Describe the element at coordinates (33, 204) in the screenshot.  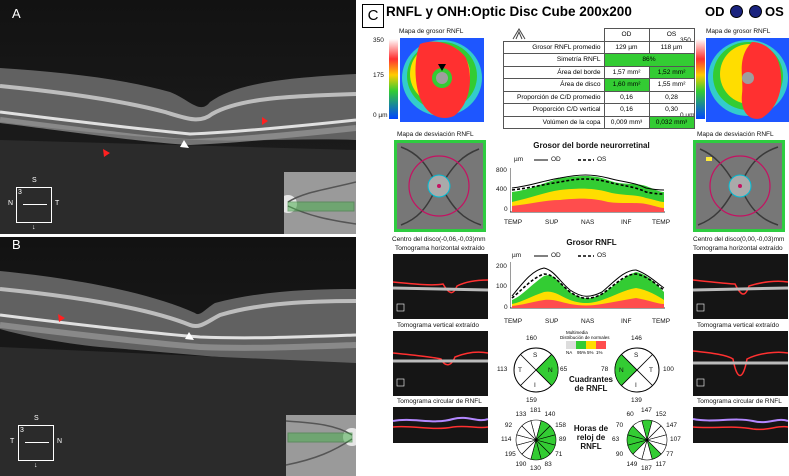
I see `orientation-box-a: S N T 3 ↓` at that location.